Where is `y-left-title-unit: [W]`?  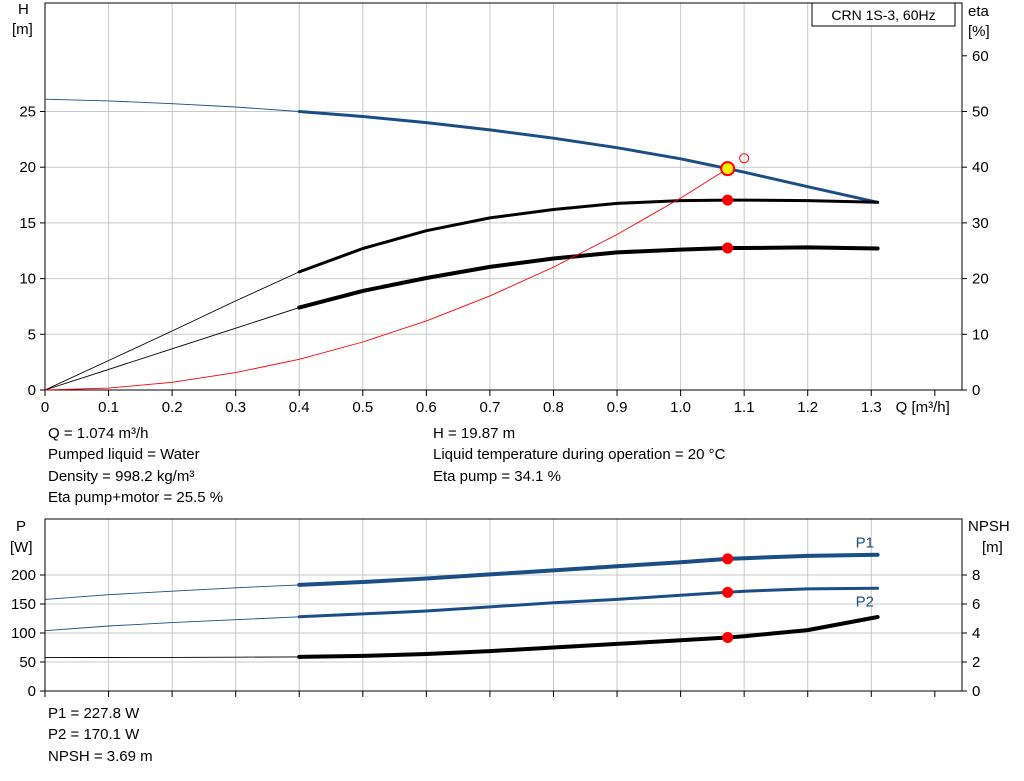
y-left-title-unit: [W] is located at coordinates (21, 547).